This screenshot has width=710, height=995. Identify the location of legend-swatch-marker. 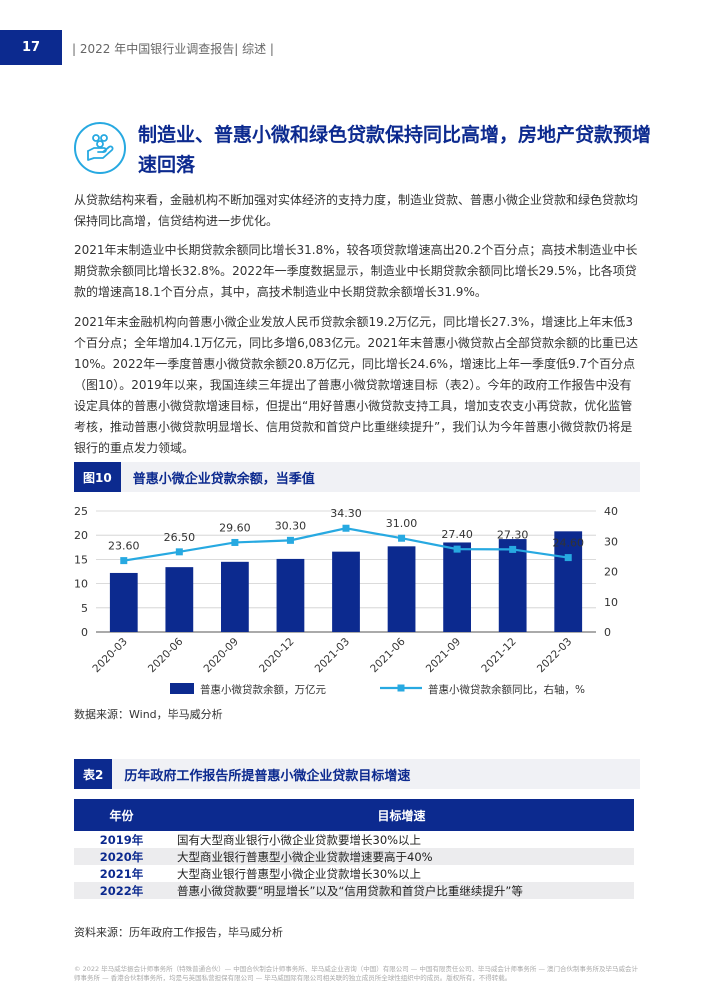
(401, 688).